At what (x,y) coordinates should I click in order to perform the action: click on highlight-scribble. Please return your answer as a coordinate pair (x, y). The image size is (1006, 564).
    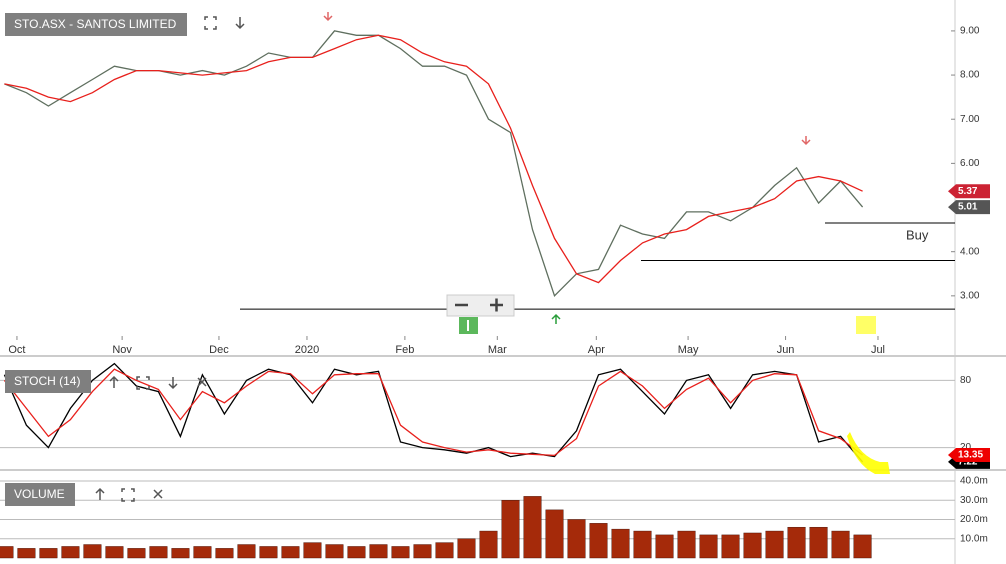
    Looking at the image, I should click on (868, 453).